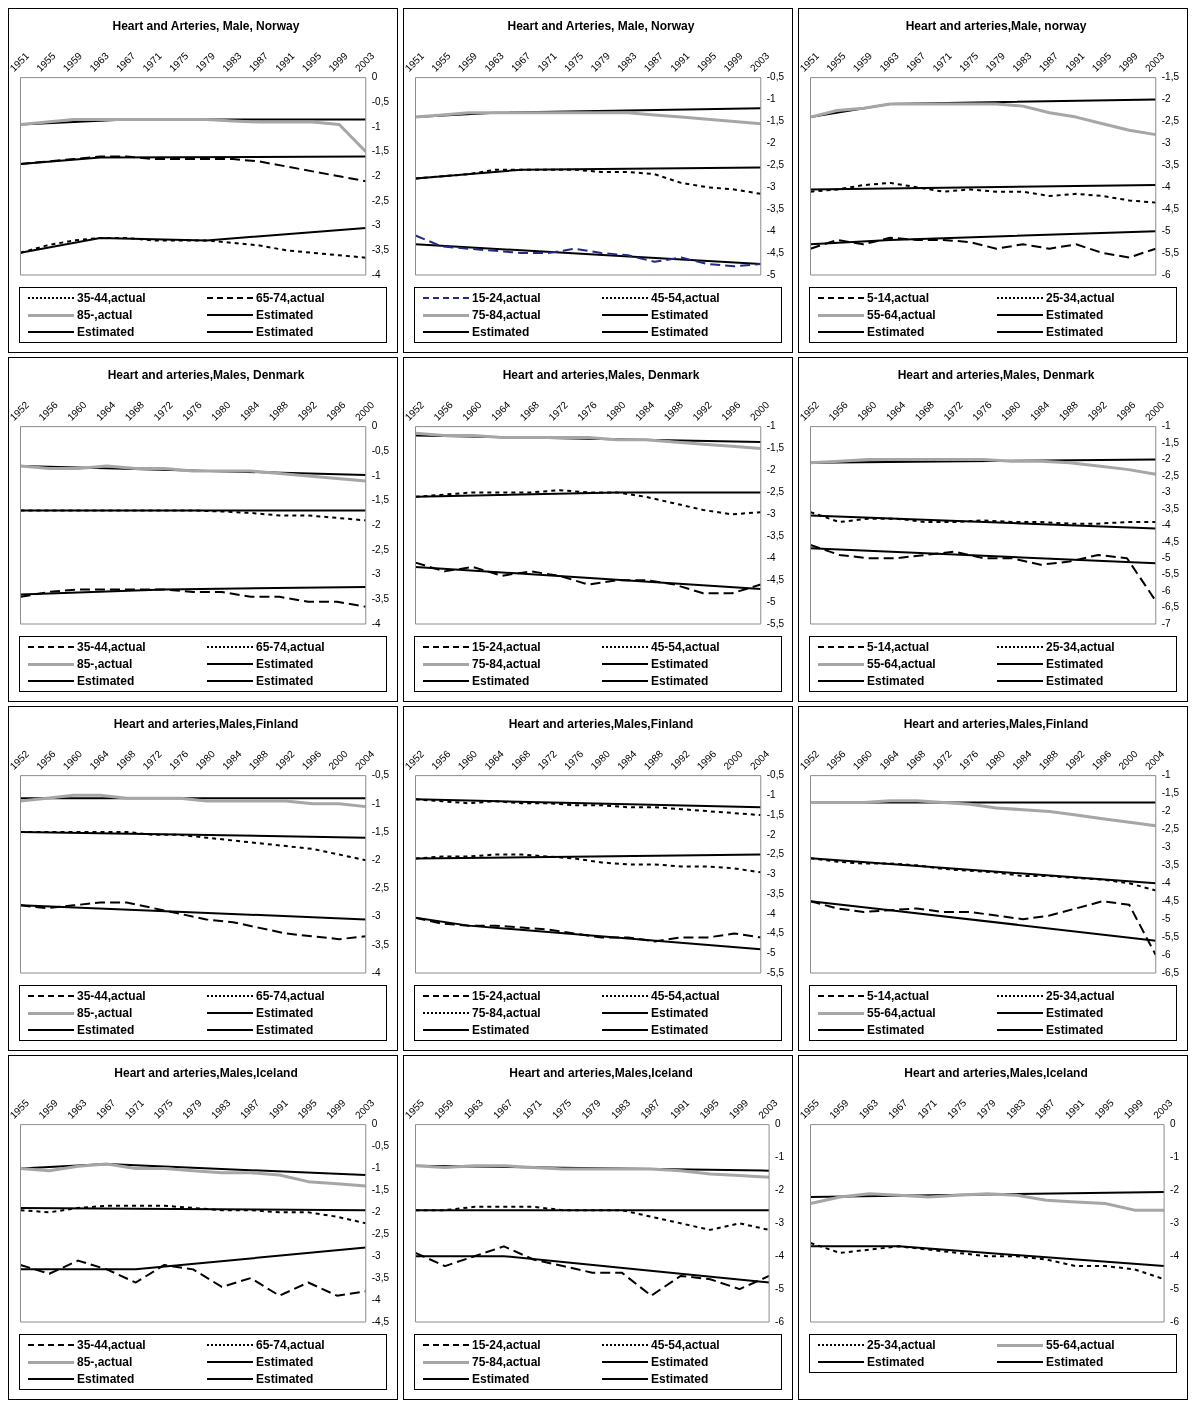 Image resolution: width=1199 pixels, height=1414 pixels. What do you see at coordinates (111, 647) in the screenshot?
I see `legend-label: 35-44,actual` at bounding box center [111, 647].